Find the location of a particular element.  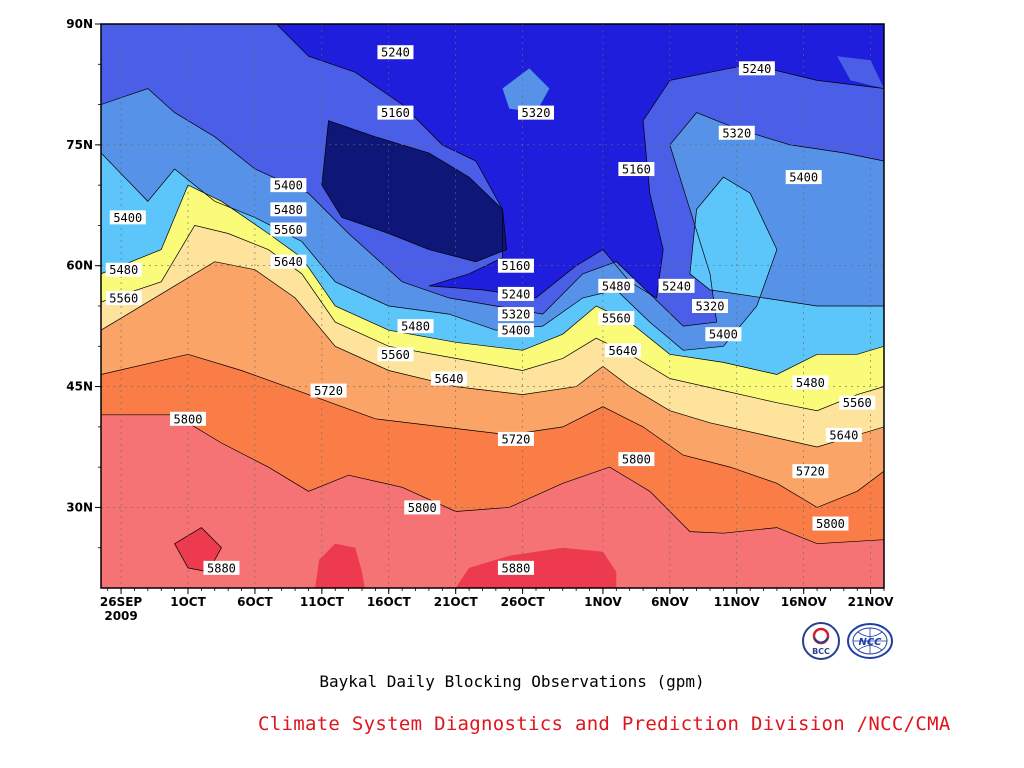

x-tick-label: 26OCT is located at coordinates (523, 602).